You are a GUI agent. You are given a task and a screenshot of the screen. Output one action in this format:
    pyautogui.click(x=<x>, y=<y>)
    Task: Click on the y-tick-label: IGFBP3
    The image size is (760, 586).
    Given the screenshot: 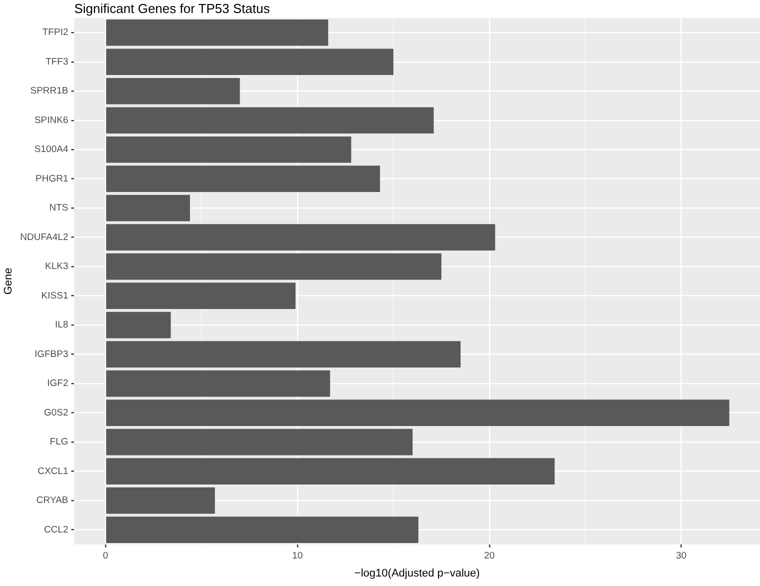 What is the action you would take?
    pyautogui.click(x=51, y=354)
    